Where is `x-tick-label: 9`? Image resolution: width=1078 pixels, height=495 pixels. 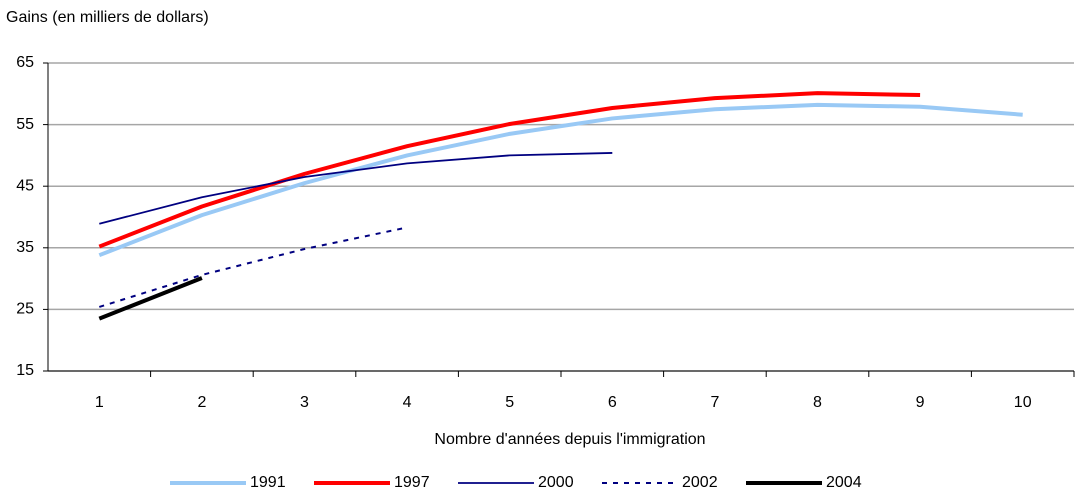 x-tick-label: 9 is located at coordinates (920, 402).